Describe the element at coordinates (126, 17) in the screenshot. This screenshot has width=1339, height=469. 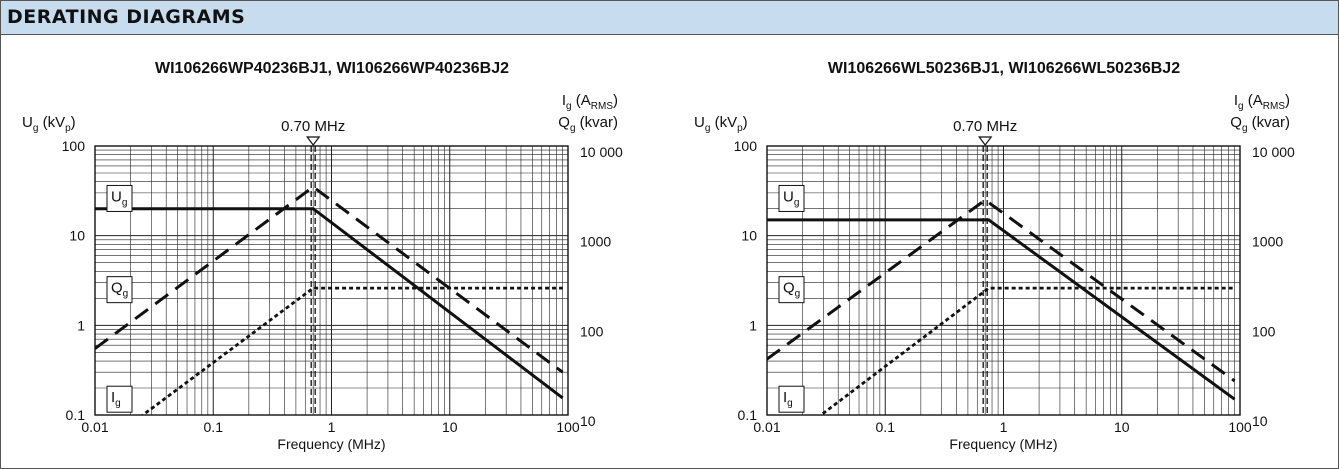
I see `section-title: DERATING DIAGRAMS` at that location.